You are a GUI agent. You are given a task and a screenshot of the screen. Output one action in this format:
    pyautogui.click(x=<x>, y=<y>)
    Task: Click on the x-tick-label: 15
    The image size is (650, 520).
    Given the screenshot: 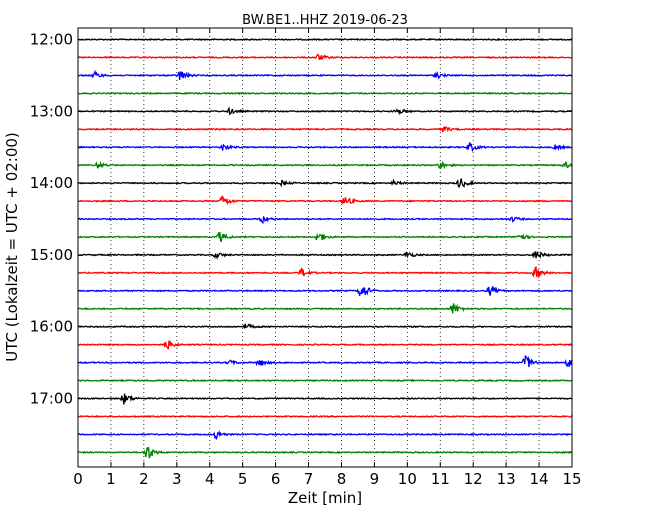 What is the action you would take?
    pyautogui.click(x=571, y=479)
    